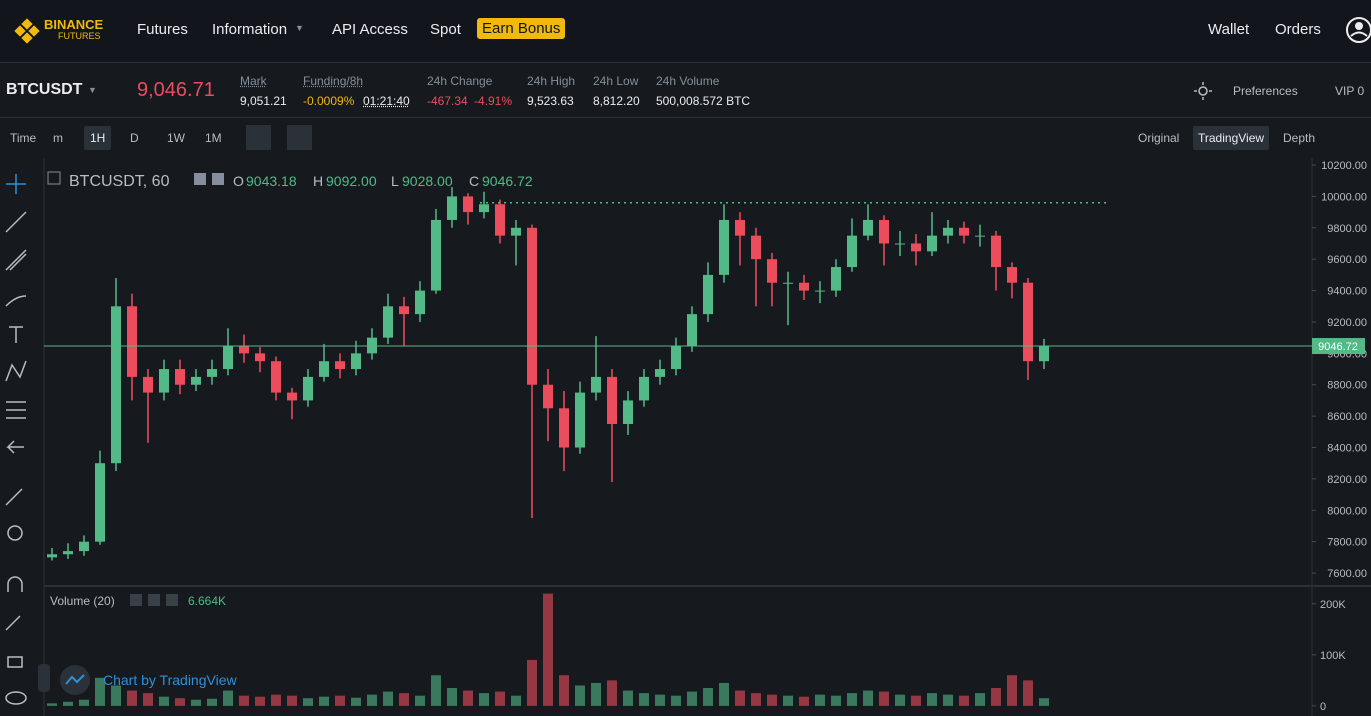  I want to click on price-label-bg, so click(1338, 346).